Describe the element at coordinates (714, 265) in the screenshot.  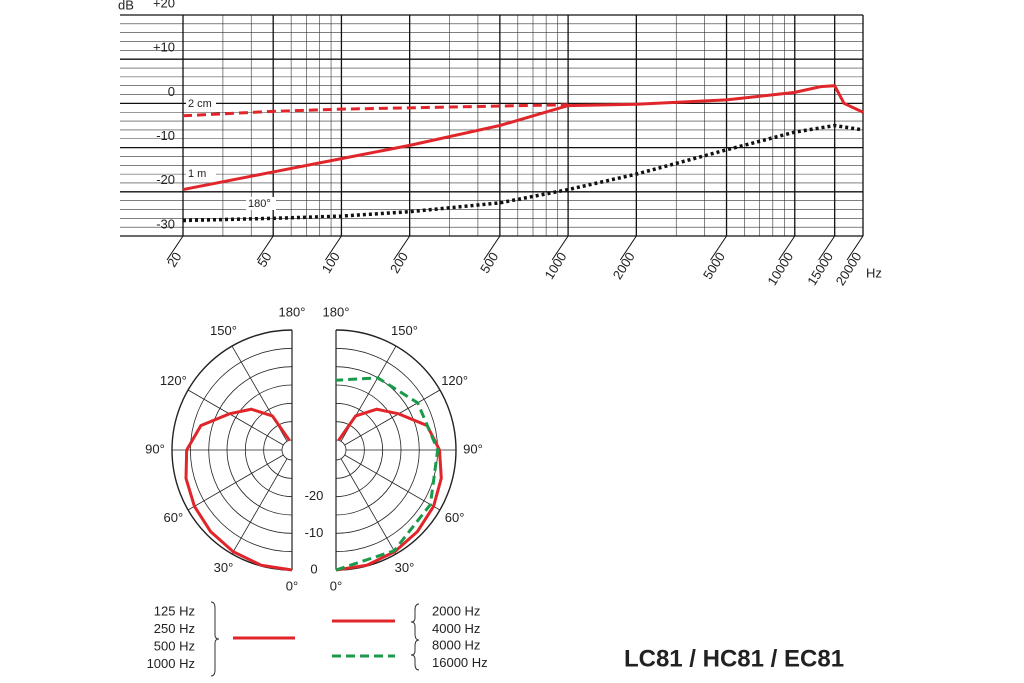
I see `x-tick-label: 5000` at that location.